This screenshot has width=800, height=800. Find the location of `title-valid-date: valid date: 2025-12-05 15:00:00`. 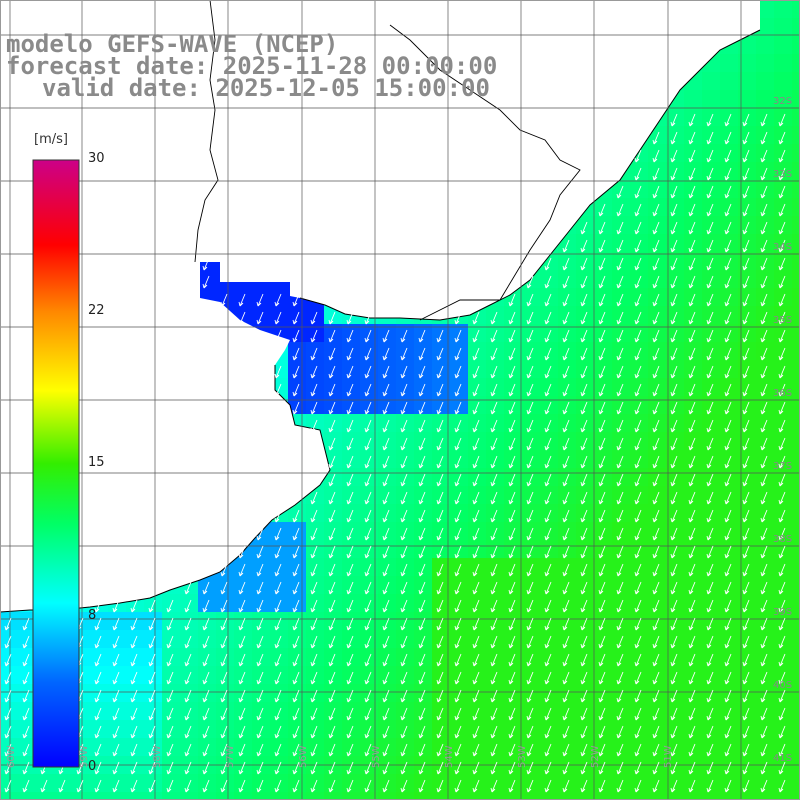

title-valid-date: valid date: 2025-12-05 15:00:00 is located at coordinates (266, 88).